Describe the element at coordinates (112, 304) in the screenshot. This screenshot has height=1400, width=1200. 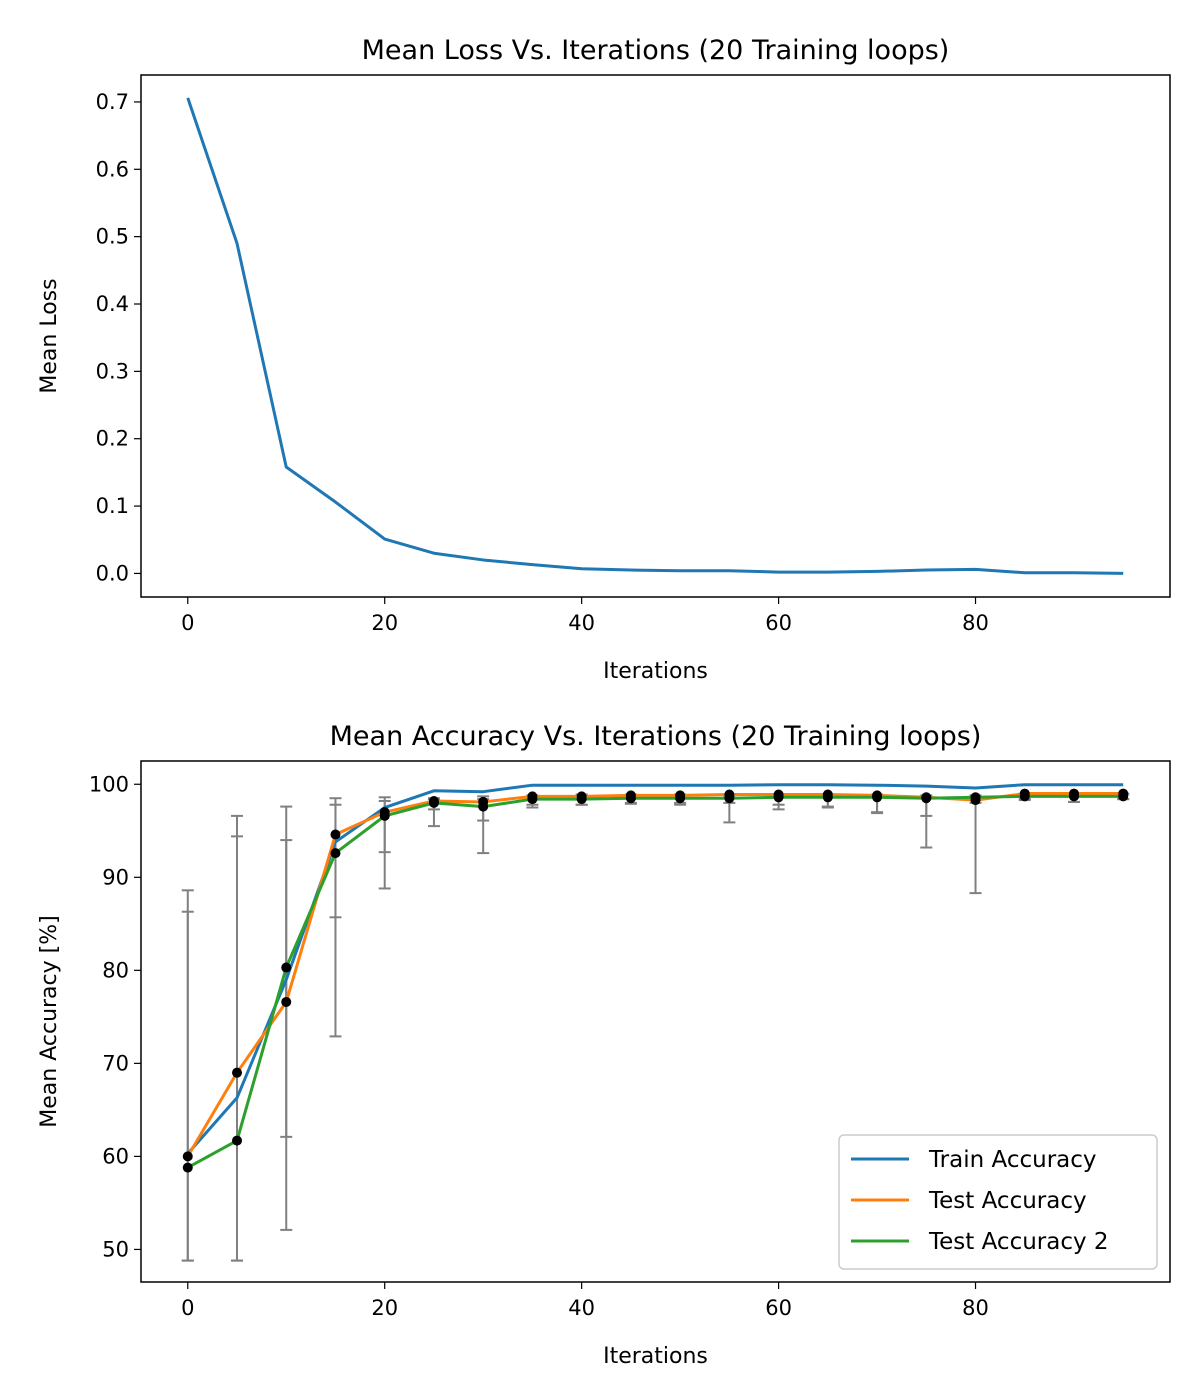
I see `y-tick-label: 0.4` at that location.